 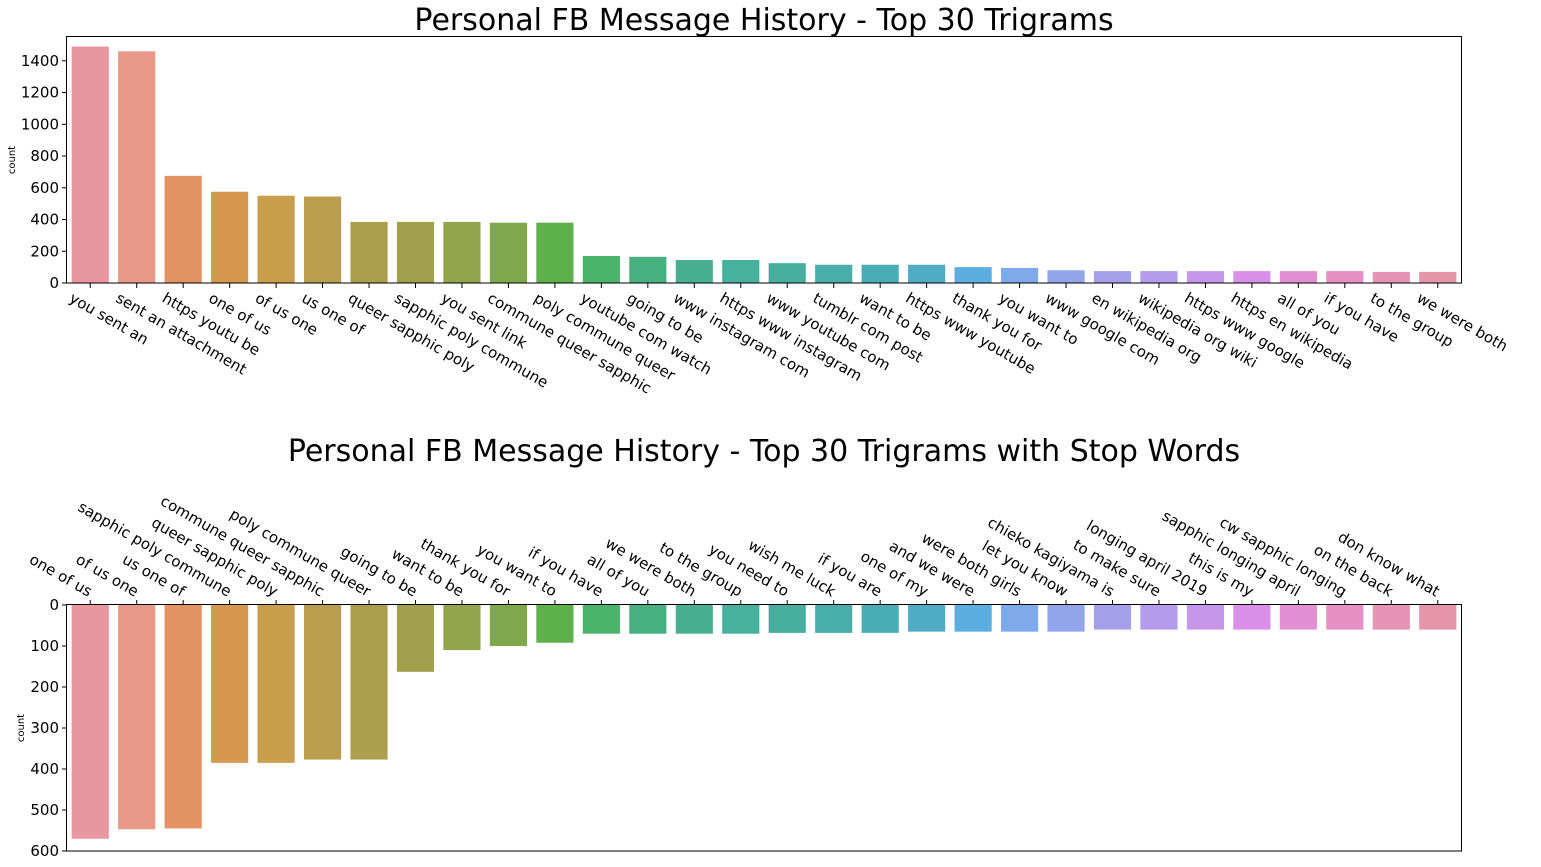 I want to click on chart-bottom-y-tick-label: 500, so click(x=44, y=810).